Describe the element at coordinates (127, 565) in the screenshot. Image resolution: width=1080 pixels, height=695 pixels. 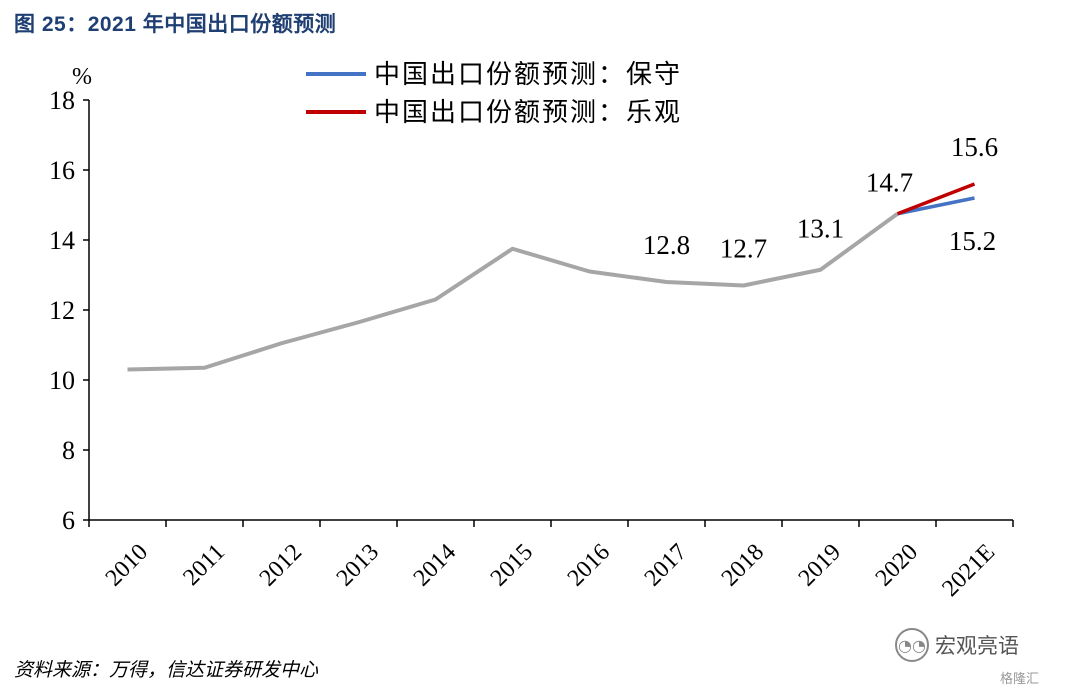
I see `x-tick-label: 2010` at that location.